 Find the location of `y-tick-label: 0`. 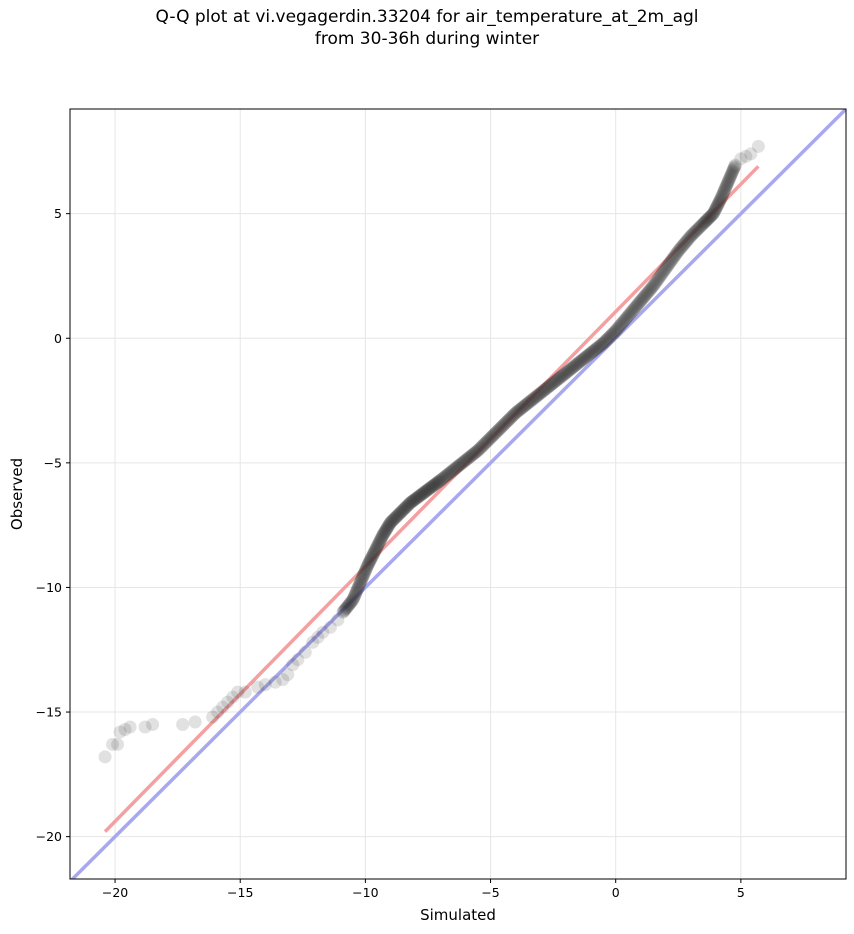

y-tick-label: 0 is located at coordinates (58, 338).